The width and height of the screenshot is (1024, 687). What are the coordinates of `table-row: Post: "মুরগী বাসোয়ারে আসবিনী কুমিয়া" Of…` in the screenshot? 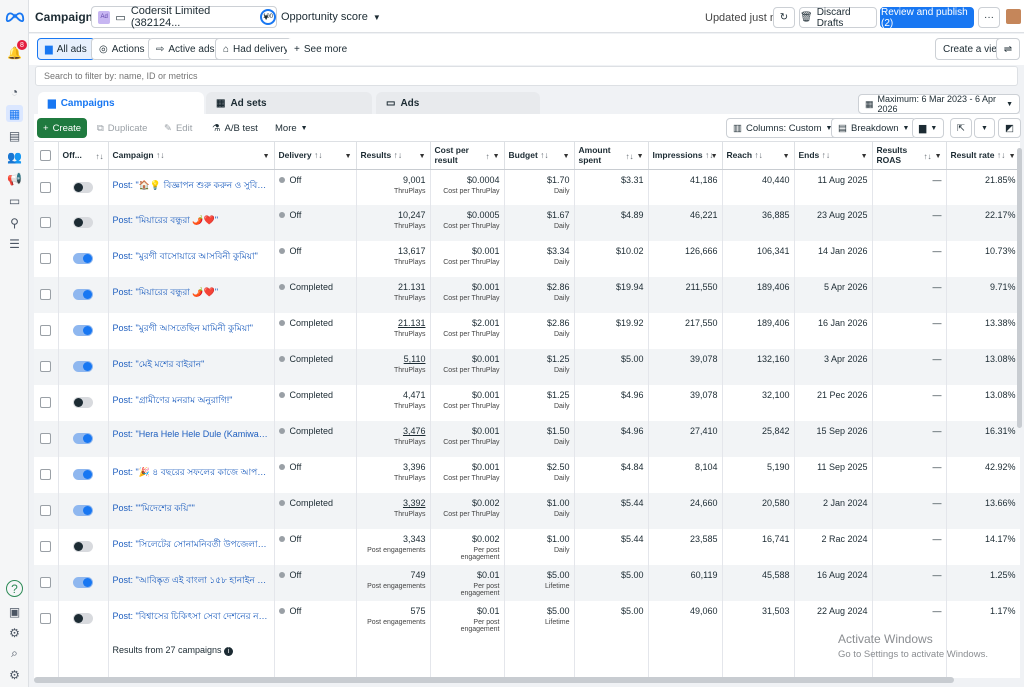 It's located at (527, 259).